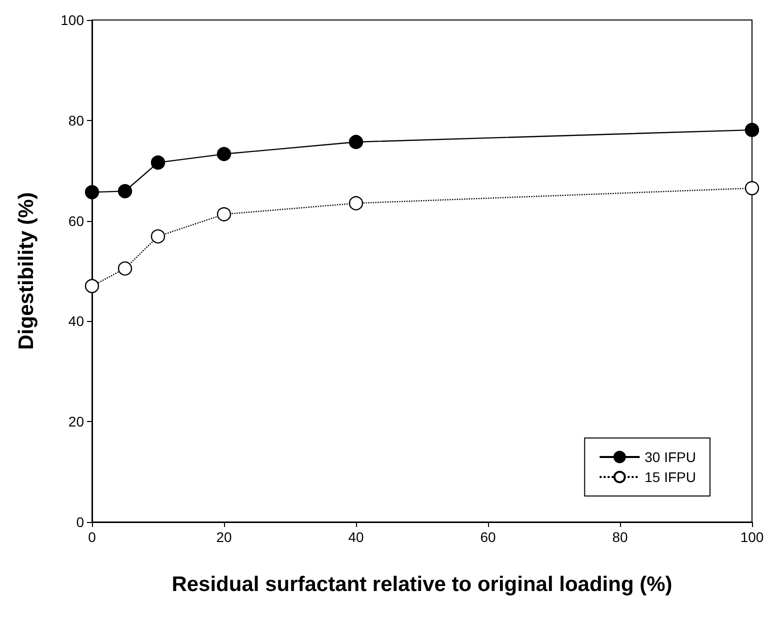 The height and width of the screenshot is (631, 770). I want to click on y-tick-label: 40, so click(76, 321).